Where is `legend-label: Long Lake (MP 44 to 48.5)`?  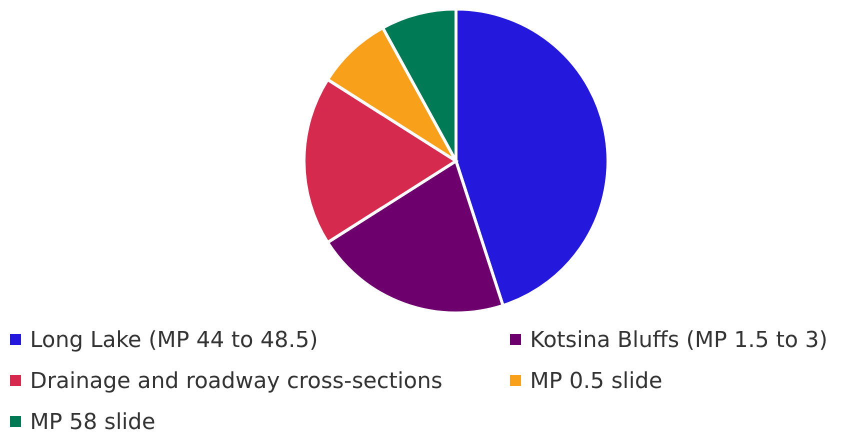 legend-label: Long Lake (MP 44 to 48.5) is located at coordinates (174, 340).